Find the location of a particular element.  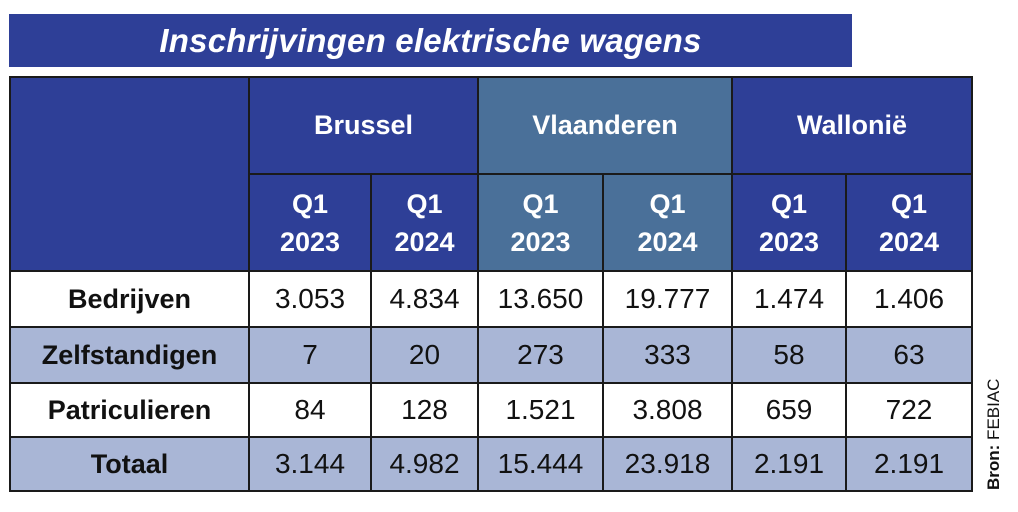

table-cell: 273 is located at coordinates (540, 355).